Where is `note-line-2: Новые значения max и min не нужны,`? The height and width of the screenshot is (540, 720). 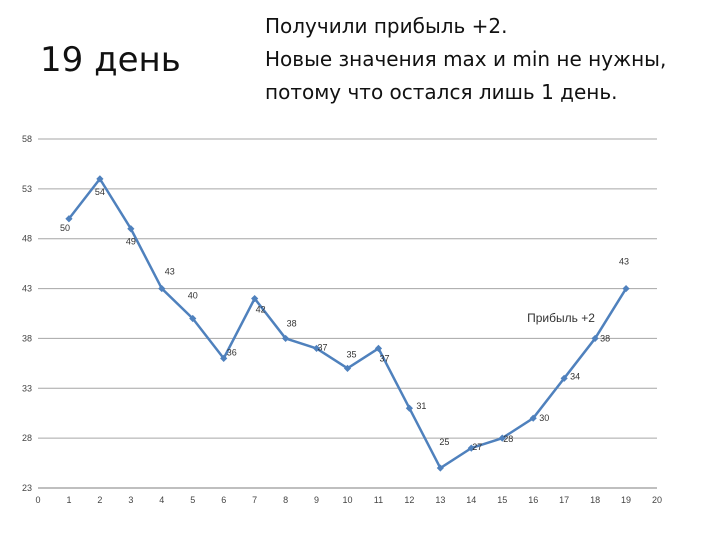
note-line-2: Новые значения max и min не нужны, is located at coordinates (466, 59).